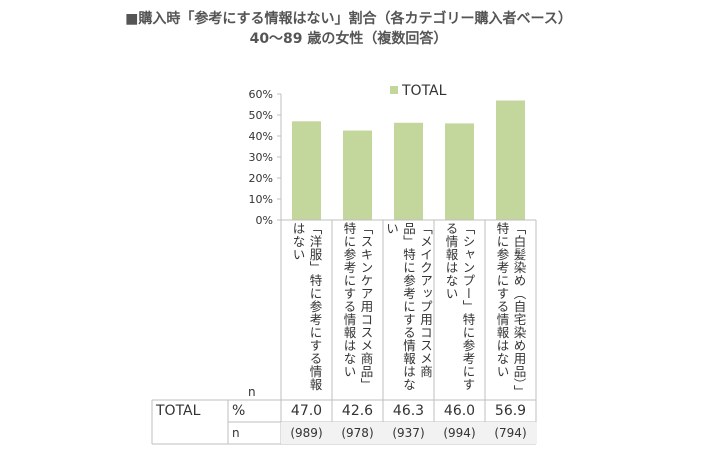 This screenshot has height=452, width=713. I want to click on n-value: (794), so click(510, 433).